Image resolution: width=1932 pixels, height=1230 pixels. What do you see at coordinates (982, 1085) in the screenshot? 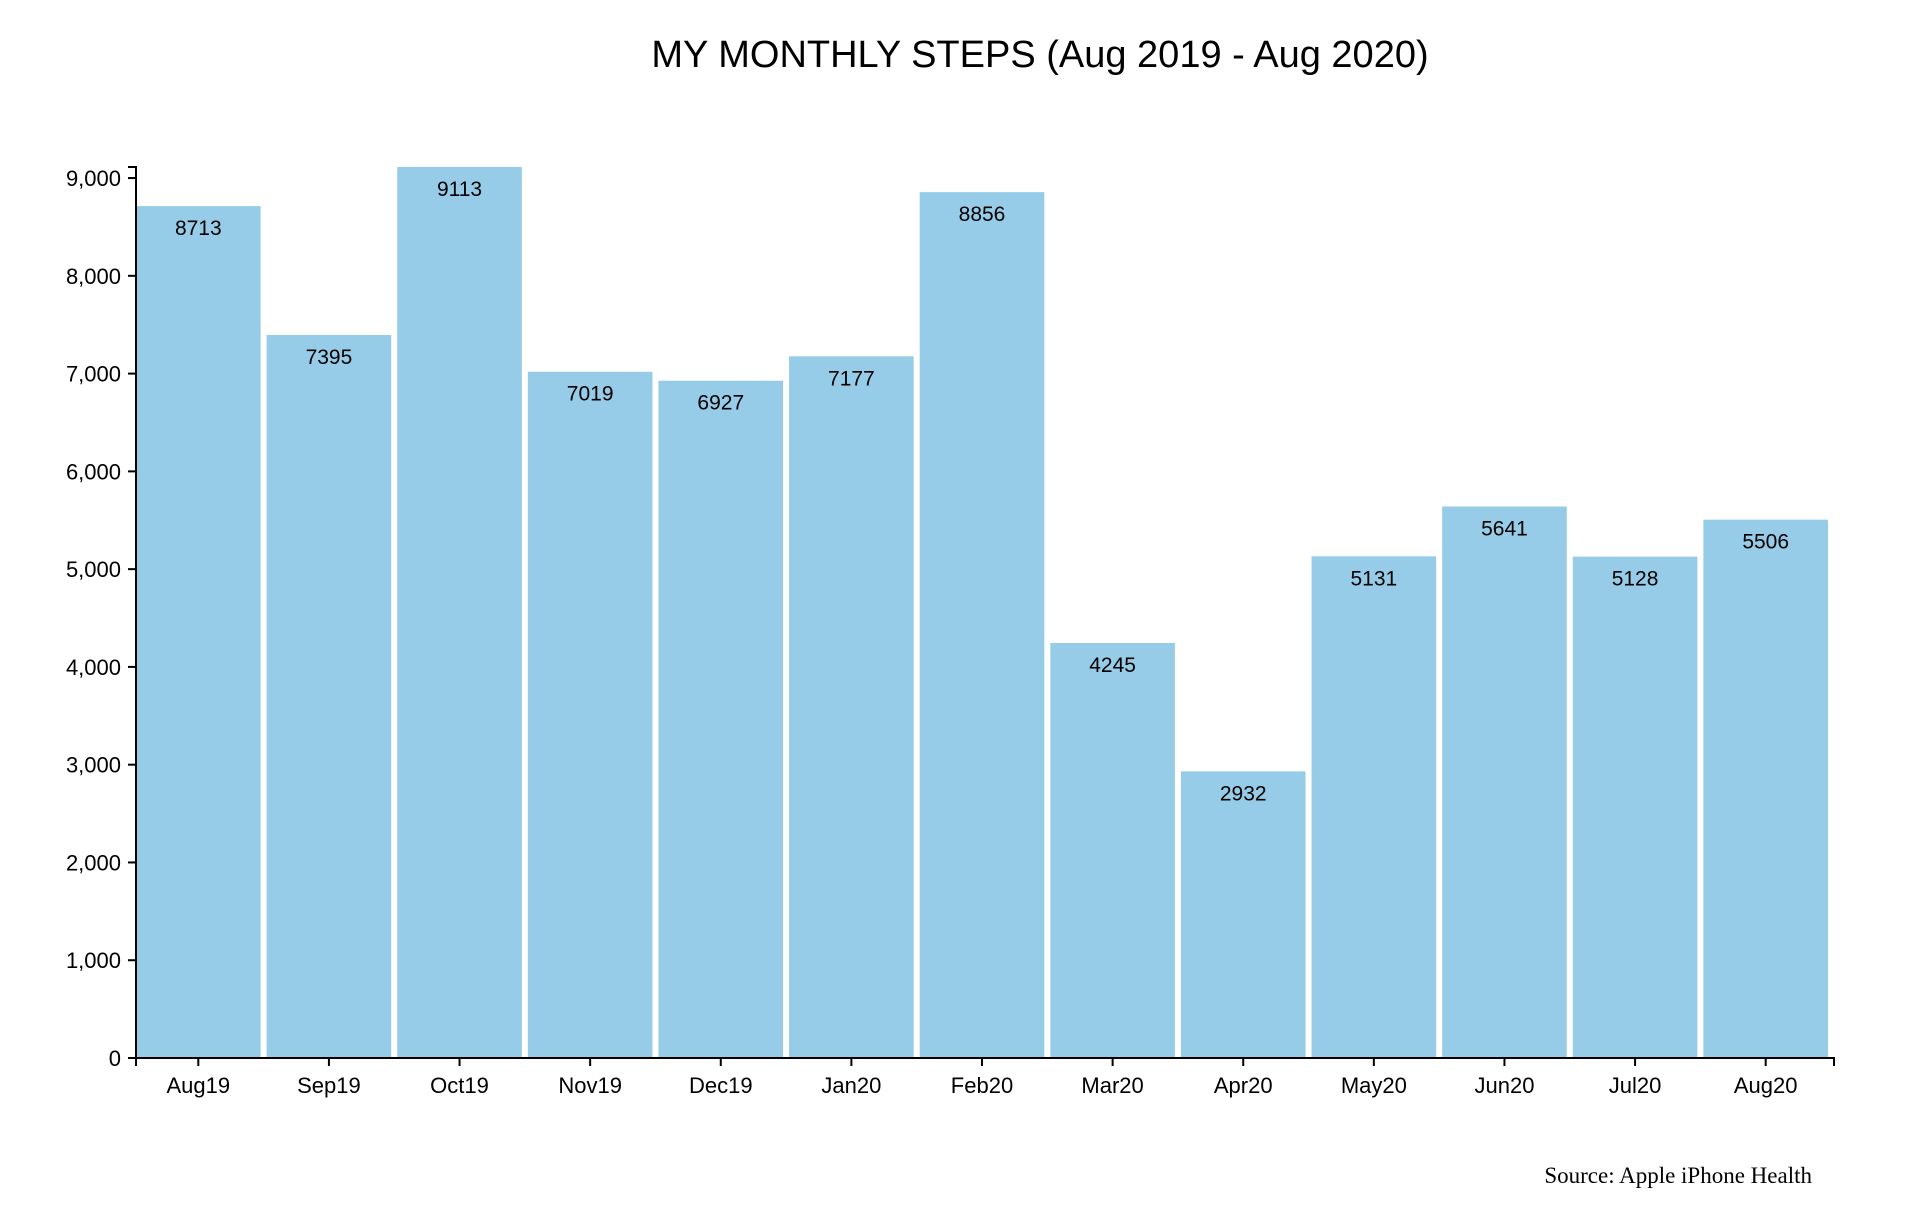
I see `x-tick-label: Feb20` at bounding box center [982, 1085].